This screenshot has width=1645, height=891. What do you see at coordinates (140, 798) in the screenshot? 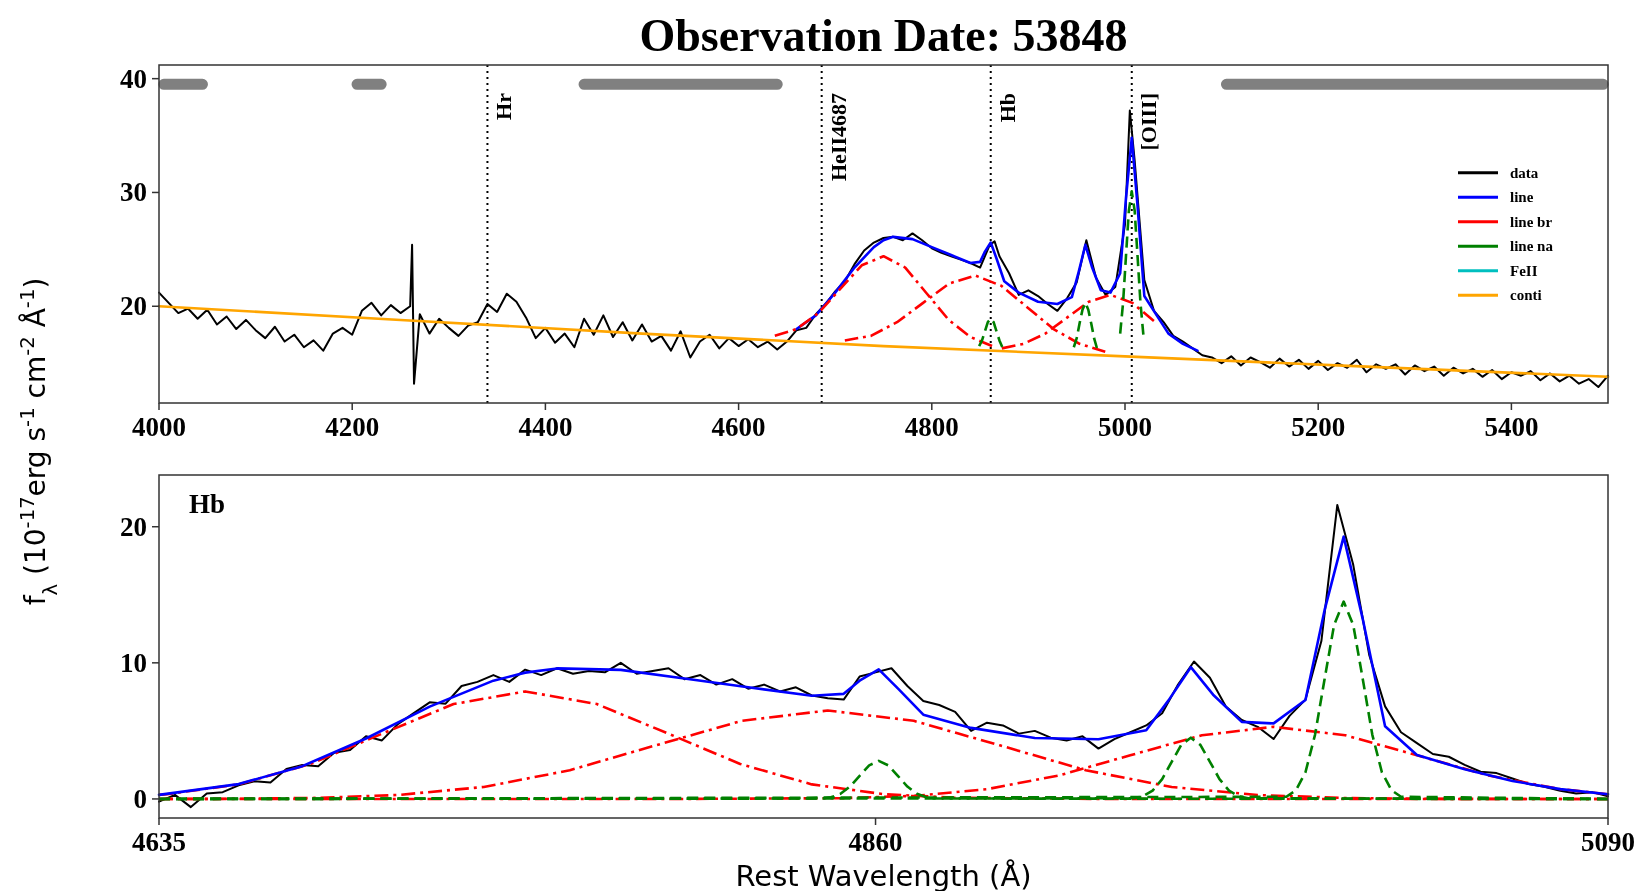
I see `y-tick-label: 0` at bounding box center [140, 798].